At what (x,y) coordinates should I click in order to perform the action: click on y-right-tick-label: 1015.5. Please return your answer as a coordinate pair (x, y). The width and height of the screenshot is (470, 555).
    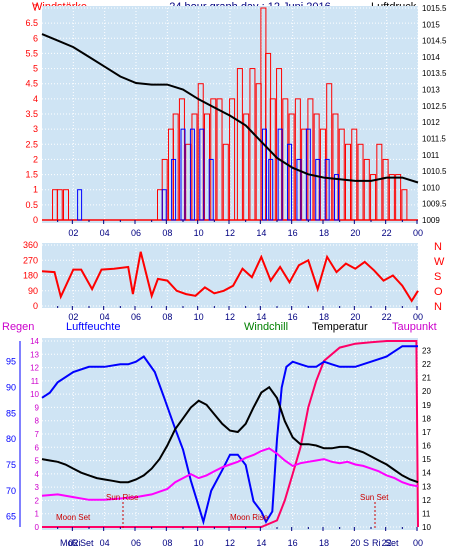
    Looking at the image, I should click on (434, 8).